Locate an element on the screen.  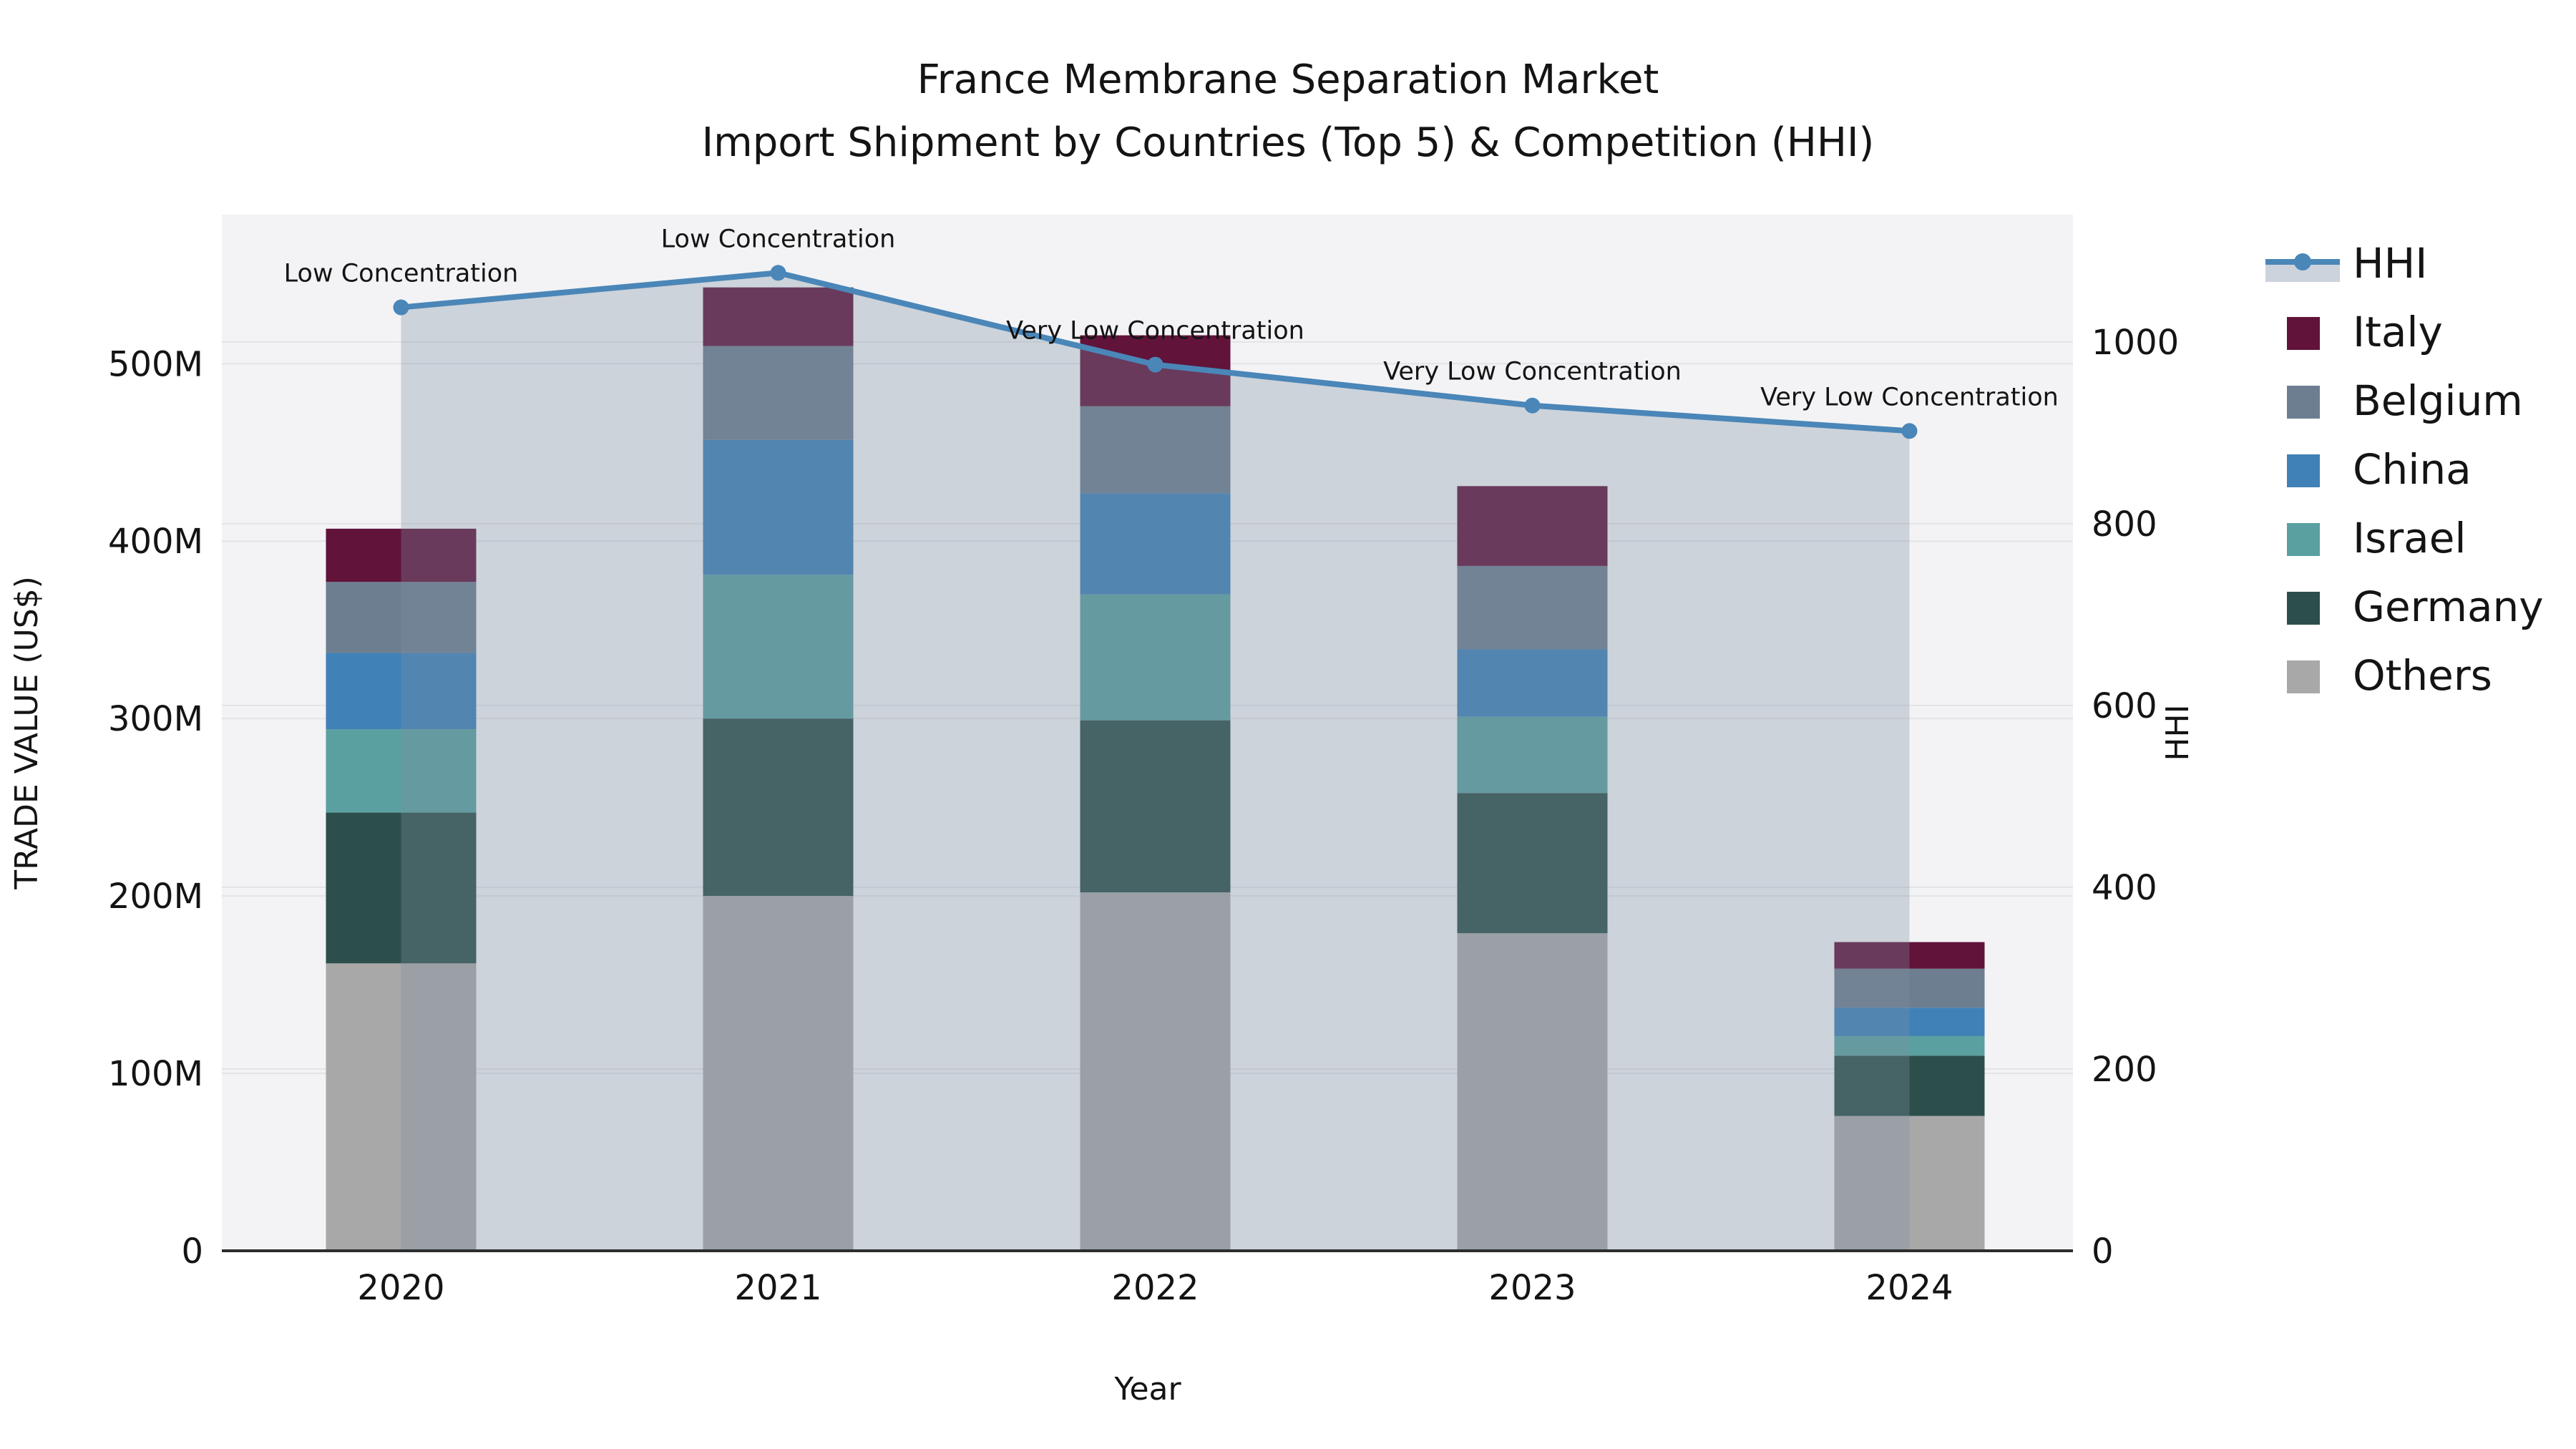
legend-item-germany: Germany is located at coordinates (2415, 606).